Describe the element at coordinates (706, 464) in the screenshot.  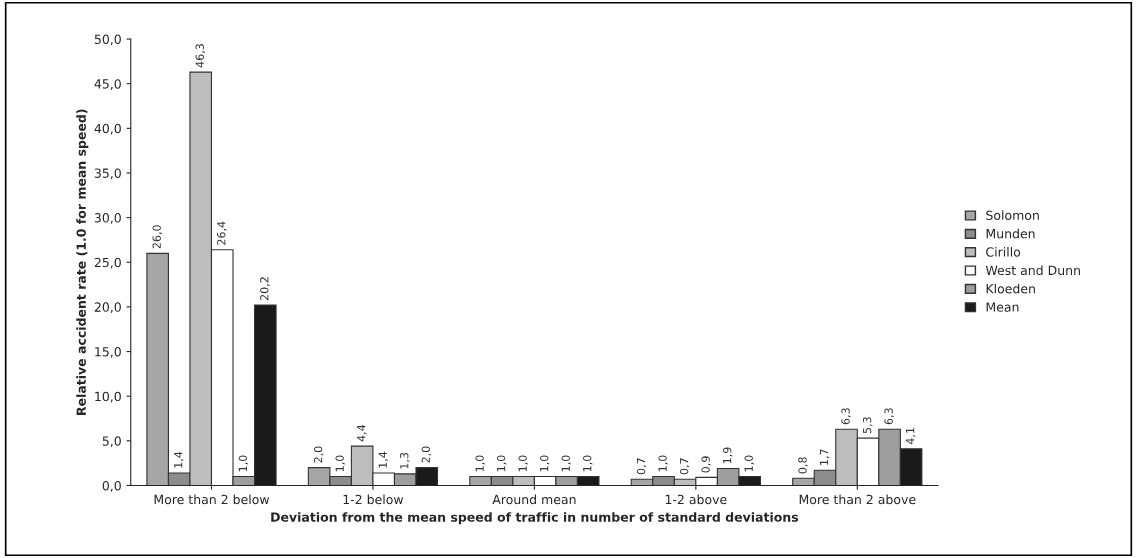
I see `data-label: 0,9` at that location.